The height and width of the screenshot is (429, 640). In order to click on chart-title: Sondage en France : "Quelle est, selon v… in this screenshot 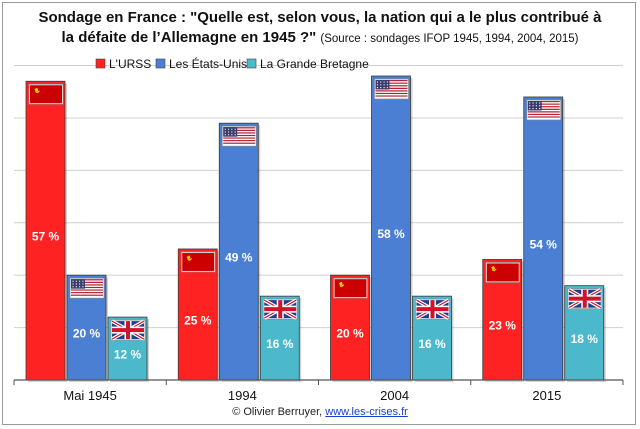, I will do `click(320, 28)`.